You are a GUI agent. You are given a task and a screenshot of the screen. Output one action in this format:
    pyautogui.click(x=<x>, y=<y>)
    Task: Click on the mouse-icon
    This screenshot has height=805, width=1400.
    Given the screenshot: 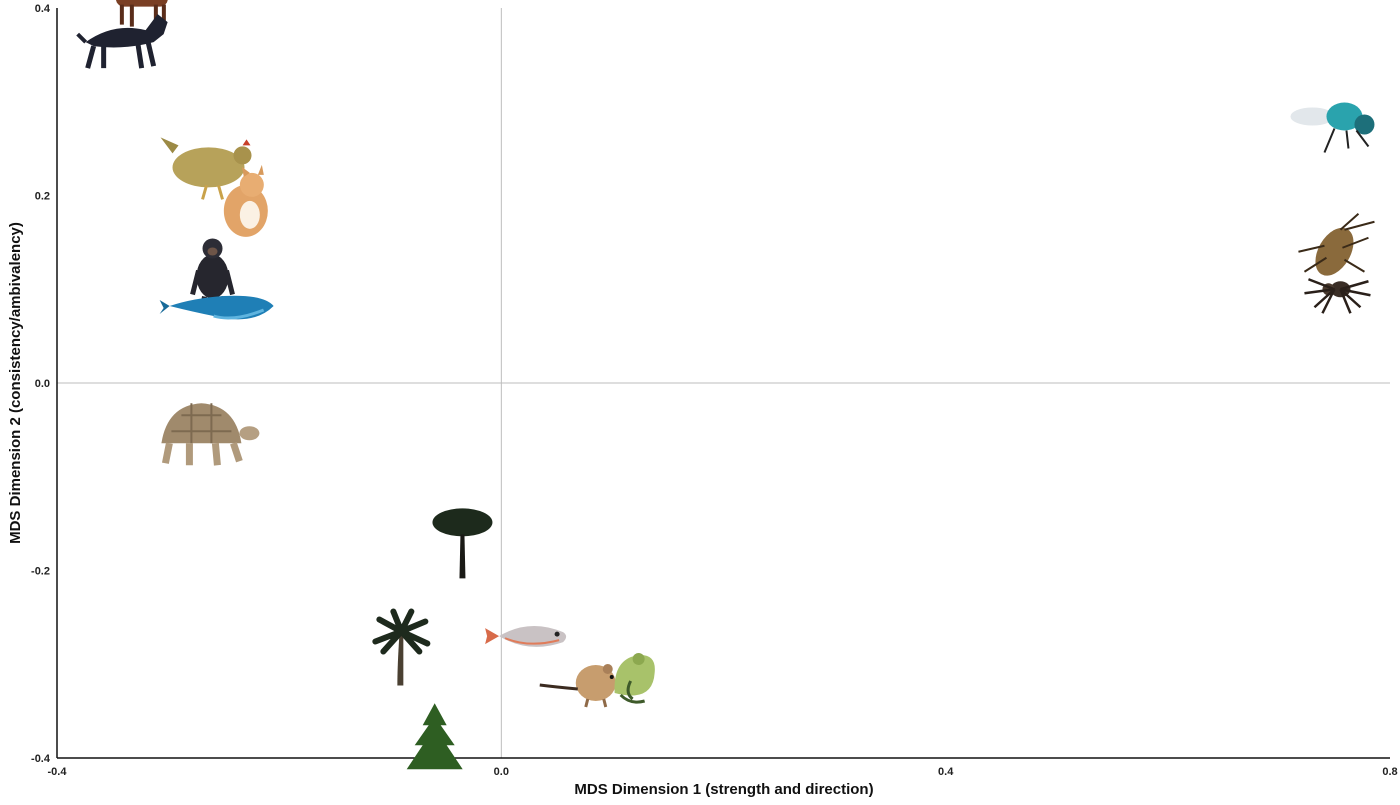 What is the action you would take?
    pyautogui.click(x=577, y=686)
    